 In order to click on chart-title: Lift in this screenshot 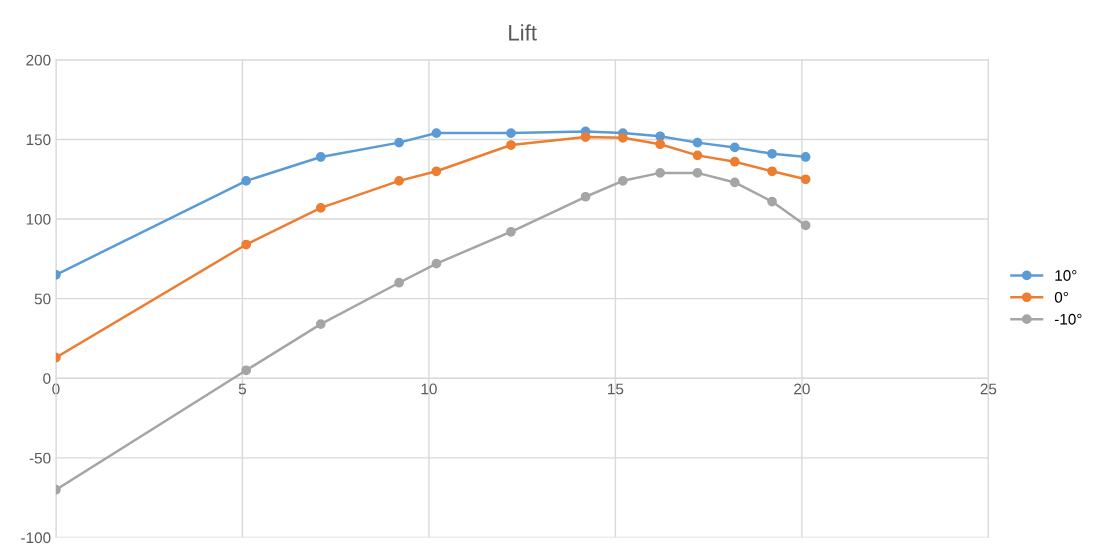, I will do `click(523, 32)`.